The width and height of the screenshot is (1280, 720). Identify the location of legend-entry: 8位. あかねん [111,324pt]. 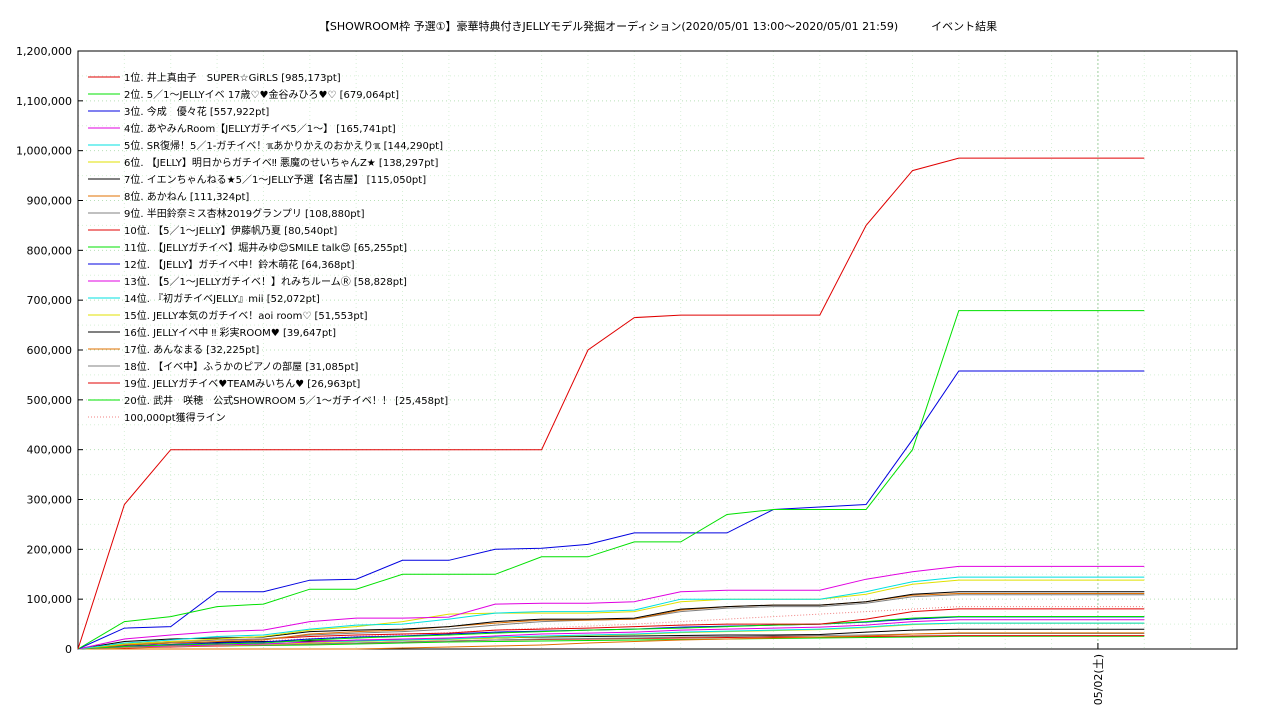
(186, 196).